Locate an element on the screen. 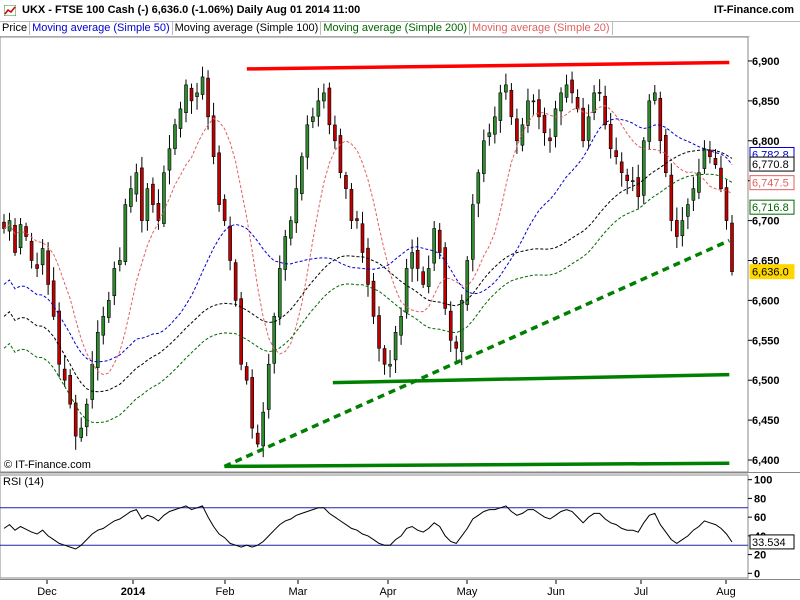 The width and height of the screenshot is (800, 600). rsi-value-box is located at coordinates (772, 542).